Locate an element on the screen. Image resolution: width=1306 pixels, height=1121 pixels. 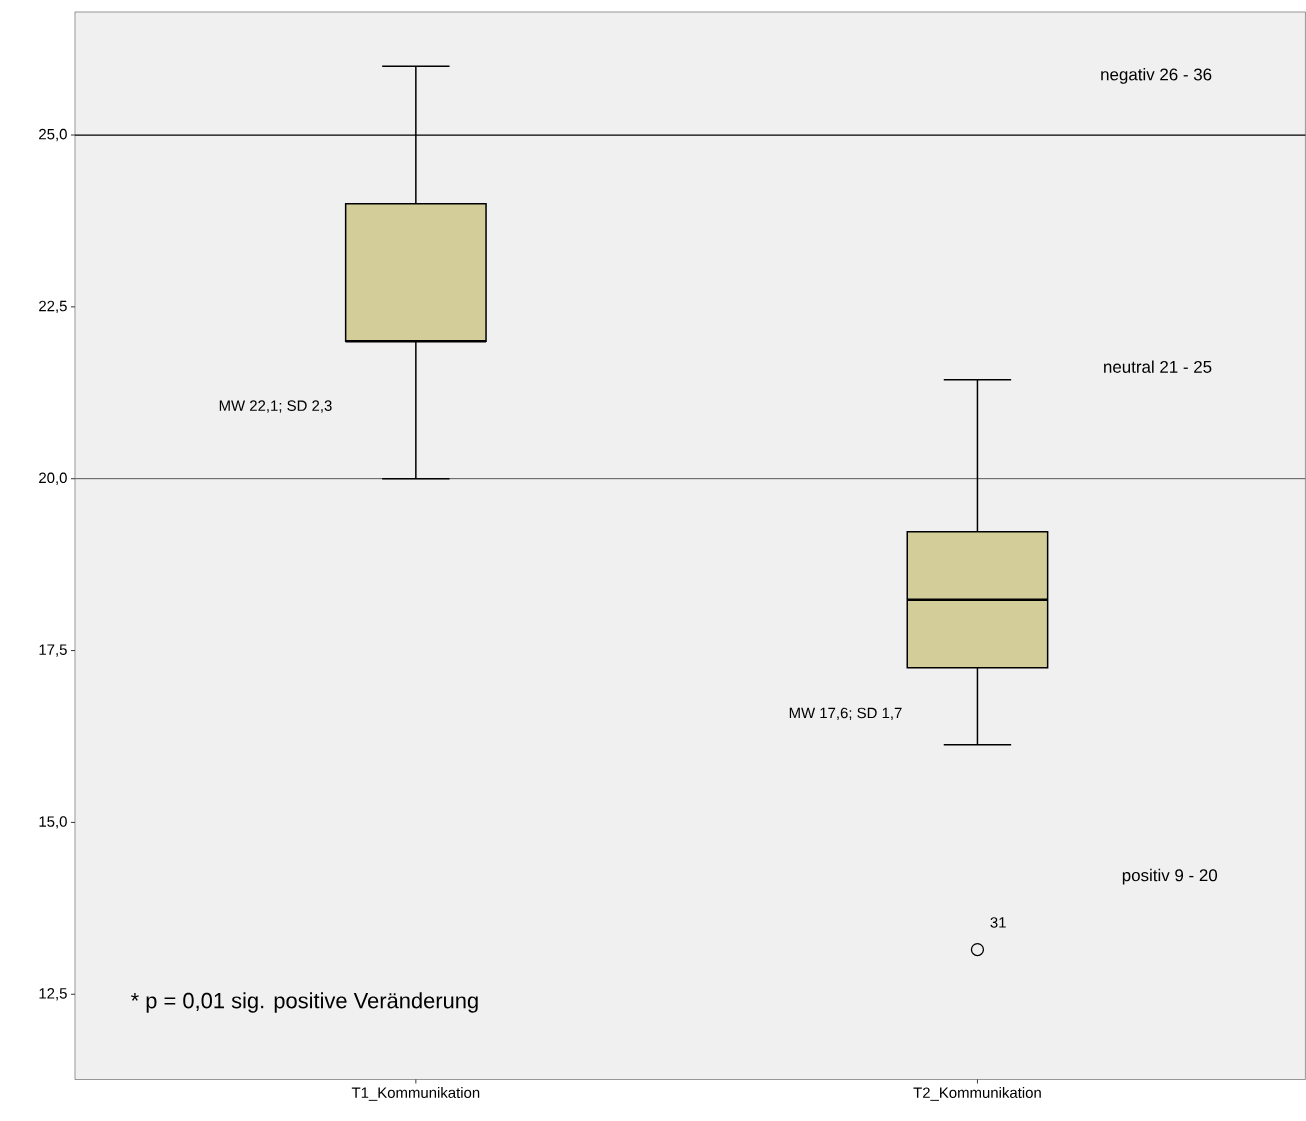
y-tick-label: 22,5 is located at coordinates (53, 306).